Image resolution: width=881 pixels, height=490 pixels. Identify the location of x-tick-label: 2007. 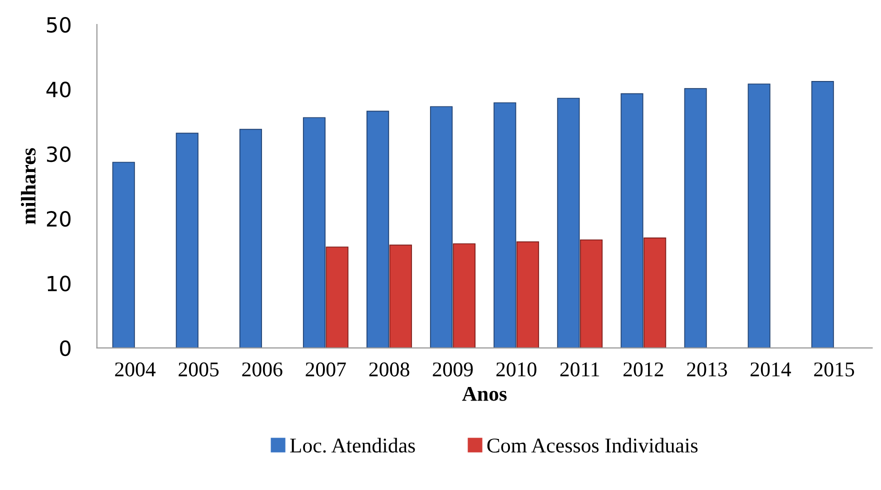
(326, 369).